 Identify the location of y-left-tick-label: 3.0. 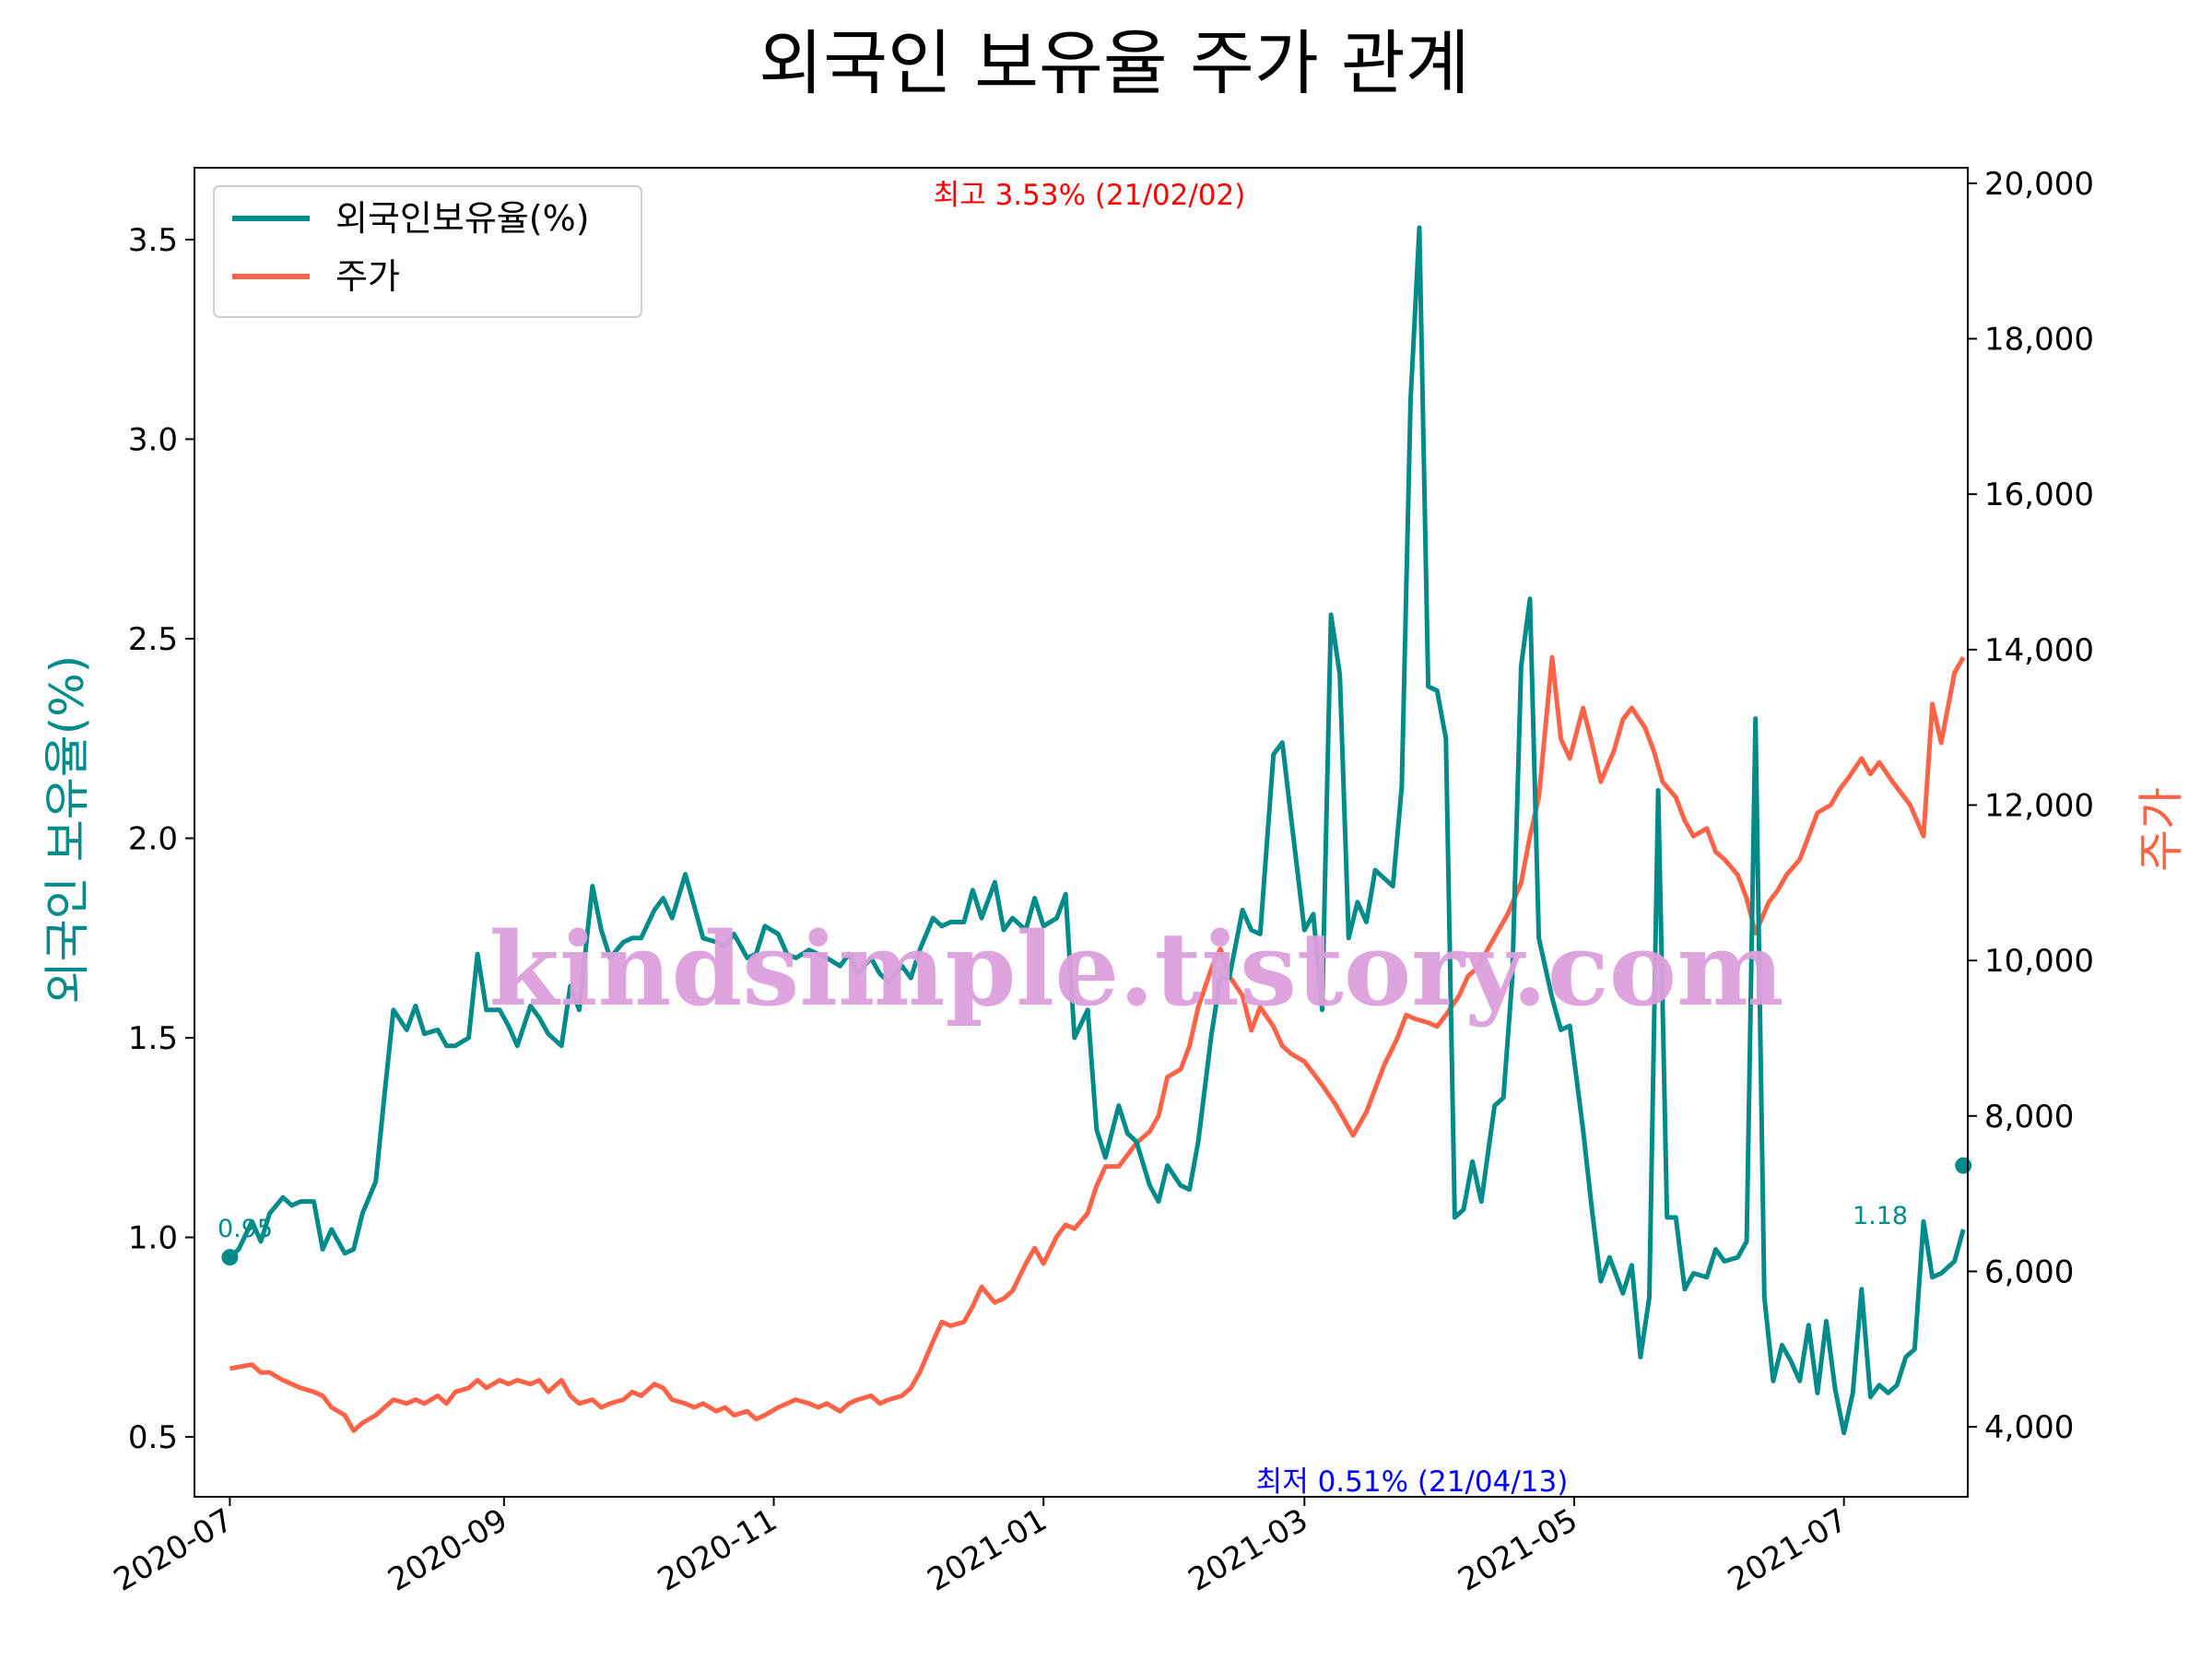
(153, 439).